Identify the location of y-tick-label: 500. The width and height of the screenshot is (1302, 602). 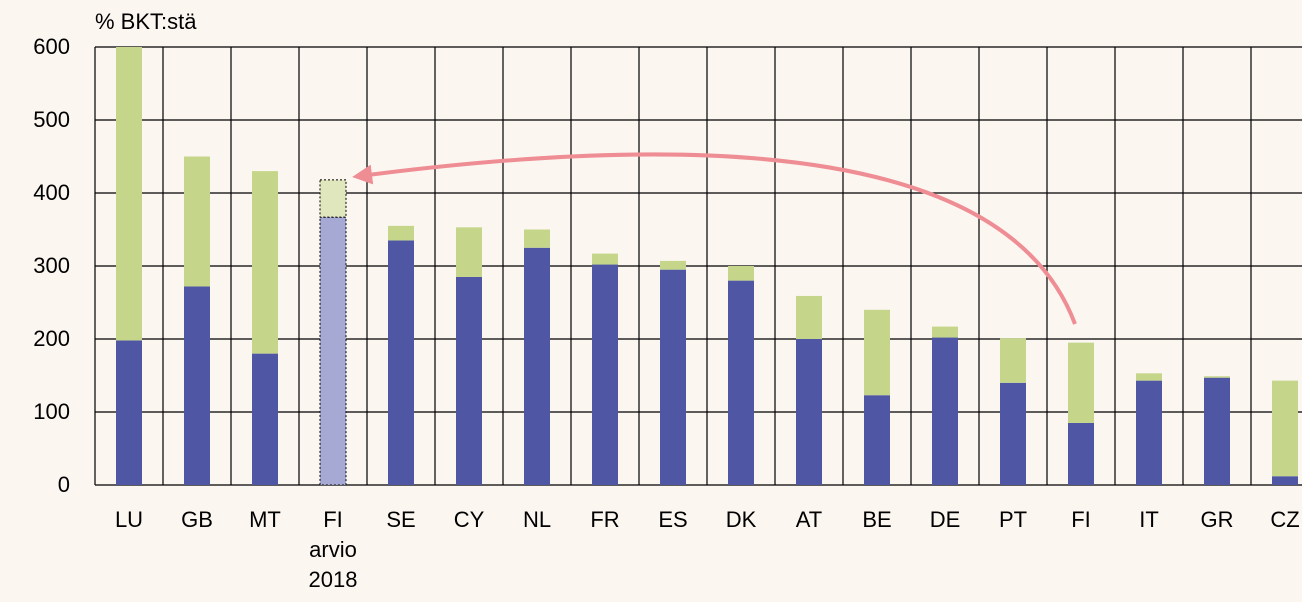
(51, 119).